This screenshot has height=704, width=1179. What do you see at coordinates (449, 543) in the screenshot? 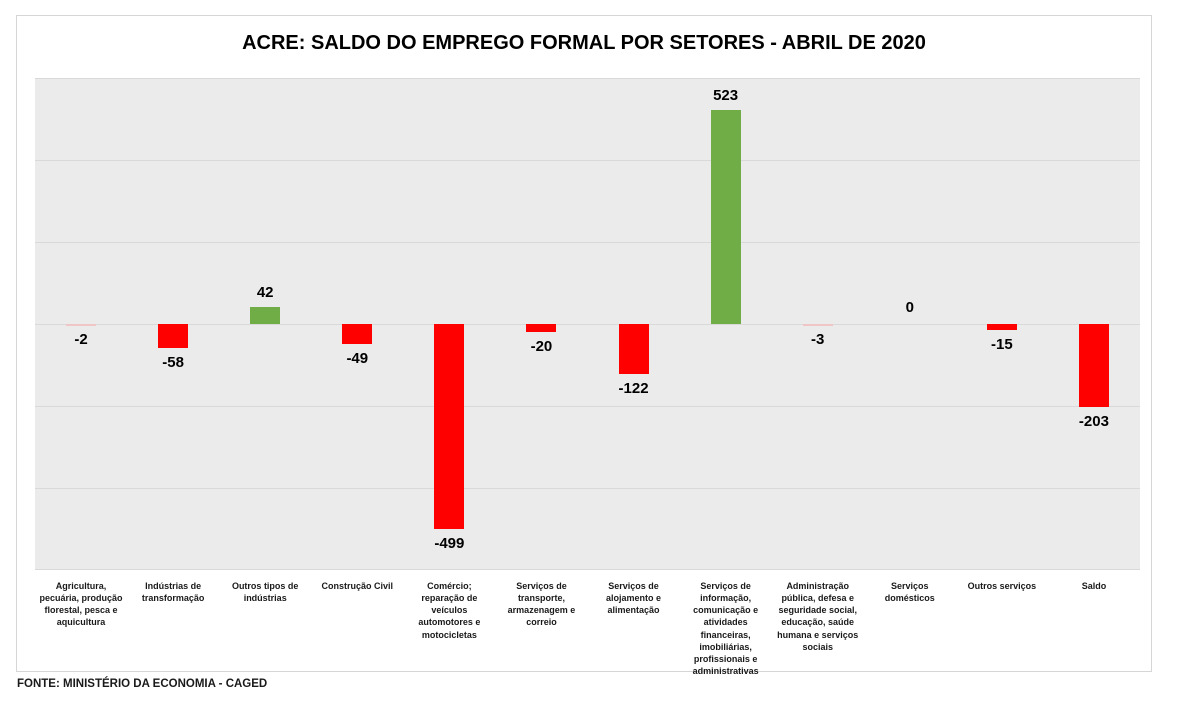
I see `value-label: -499` at bounding box center [449, 543].